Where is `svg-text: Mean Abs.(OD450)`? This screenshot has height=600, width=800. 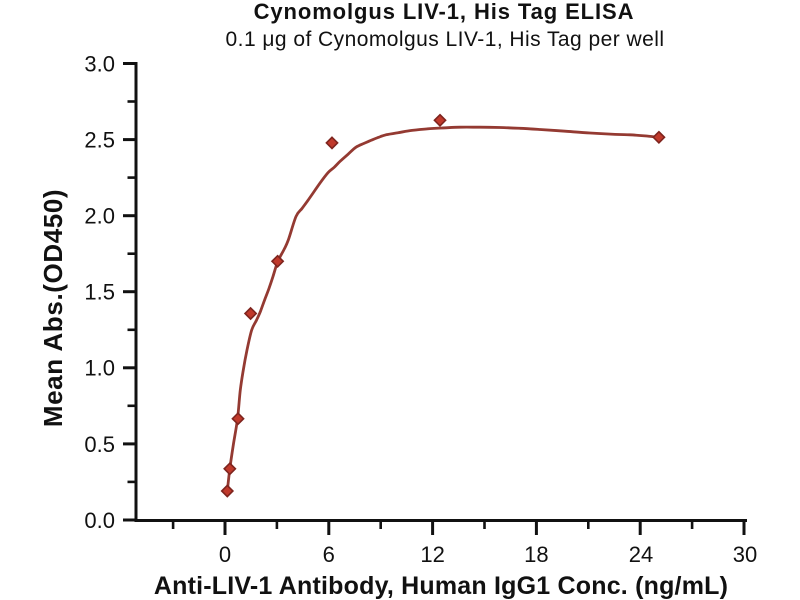 svg-text: Mean Abs.(OD450) is located at coordinates (53, 308).